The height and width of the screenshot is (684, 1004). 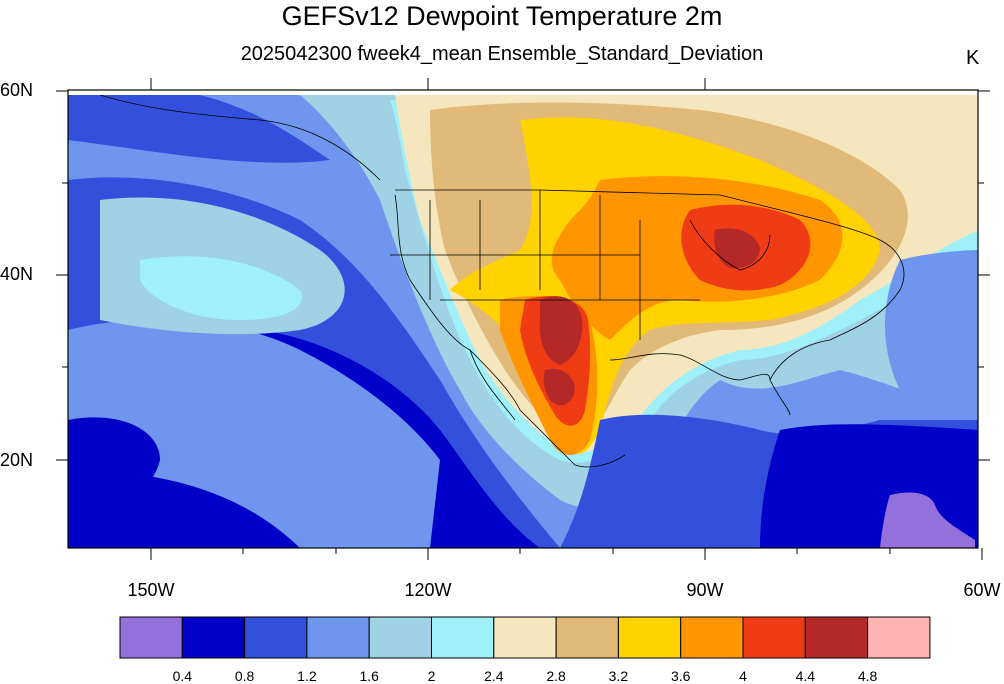 I want to click on units-label: K, so click(x=973, y=58).